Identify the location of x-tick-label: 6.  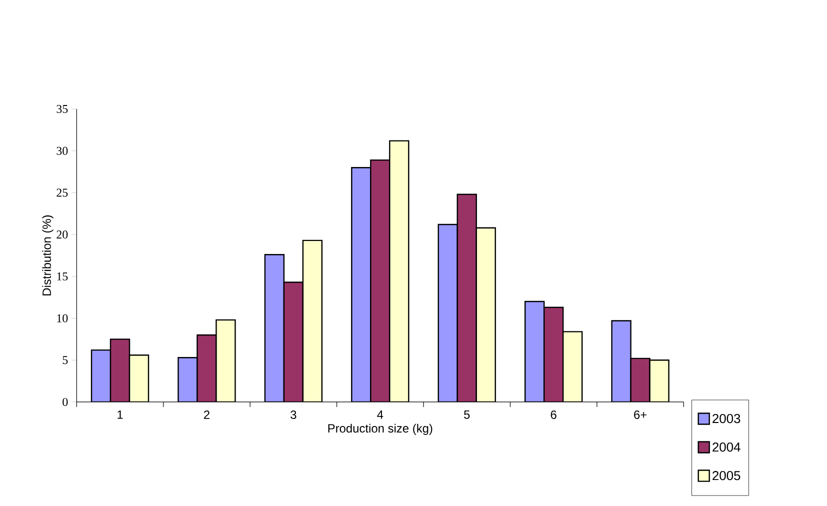
(553, 414).